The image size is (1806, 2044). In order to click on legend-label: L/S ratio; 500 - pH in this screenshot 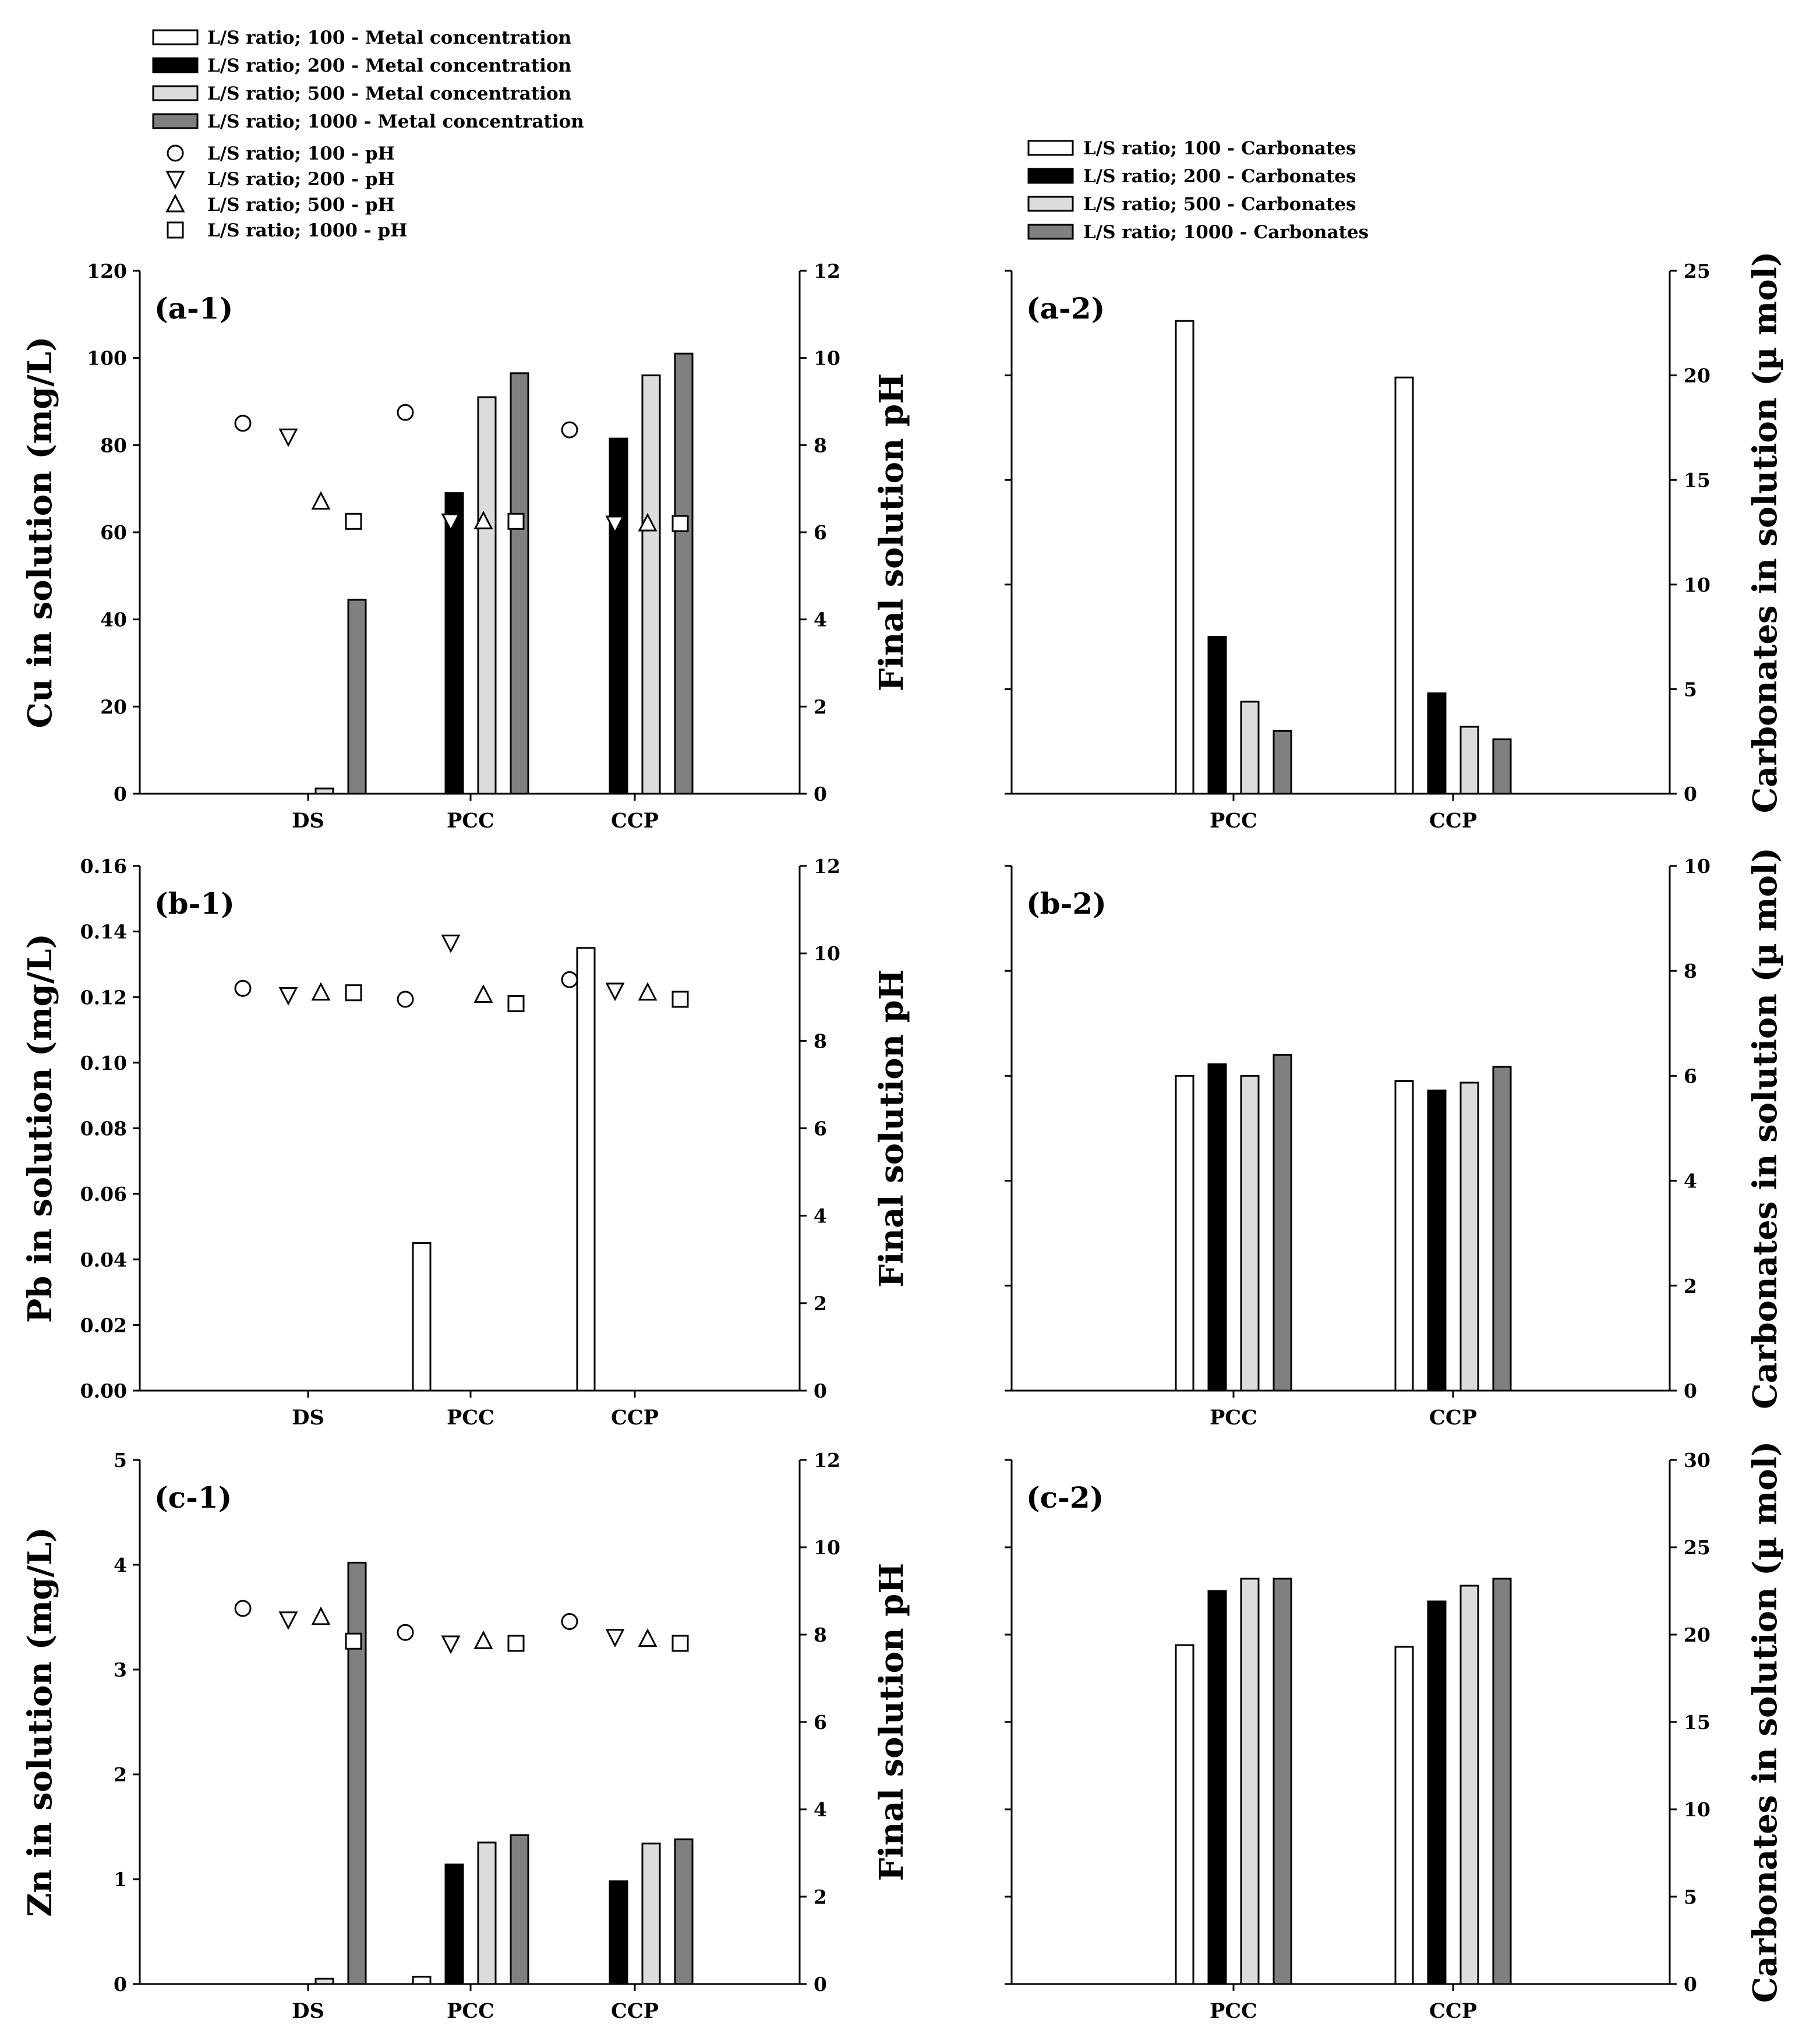, I will do `click(301, 205)`.